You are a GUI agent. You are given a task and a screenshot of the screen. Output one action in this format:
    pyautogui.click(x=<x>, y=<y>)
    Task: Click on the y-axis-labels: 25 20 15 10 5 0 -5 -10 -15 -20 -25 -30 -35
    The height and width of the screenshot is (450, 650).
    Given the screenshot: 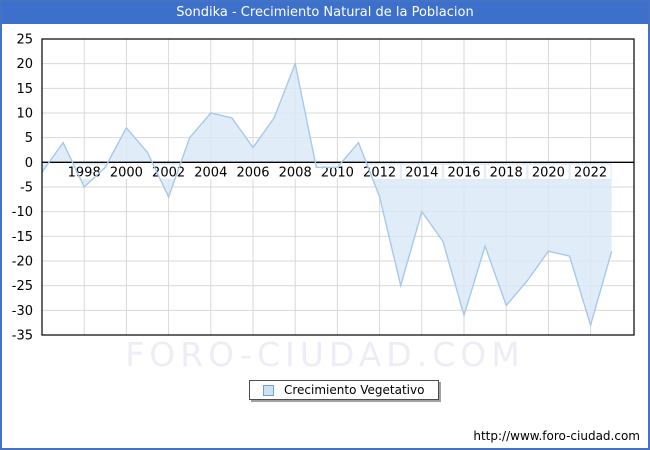 What is the action you would take?
    pyautogui.click(x=22, y=188)
    